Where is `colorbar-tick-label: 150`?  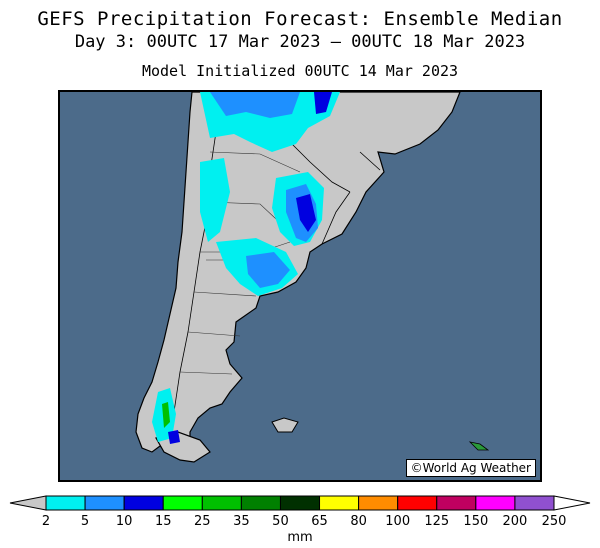 colorbar-tick-label: 150 is located at coordinates (476, 521).